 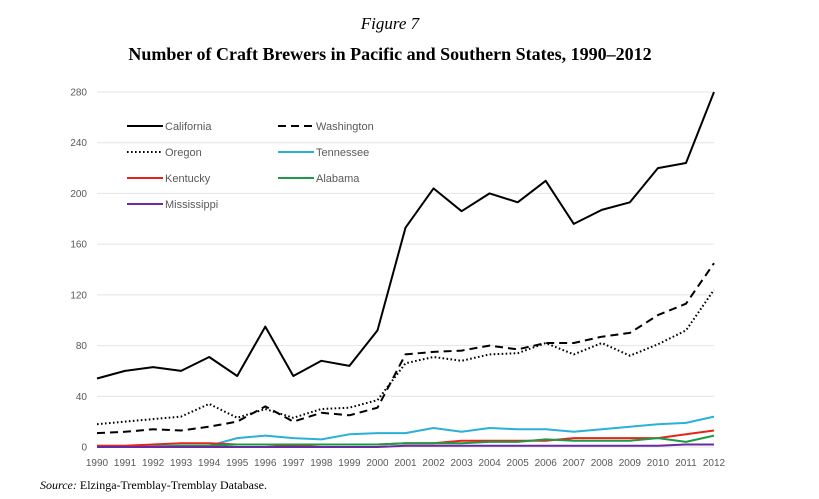 What do you see at coordinates (342, 153) in the screenshot?
I see `legend-label-tennessee: Tennessee` at bounding box center [342, 153].